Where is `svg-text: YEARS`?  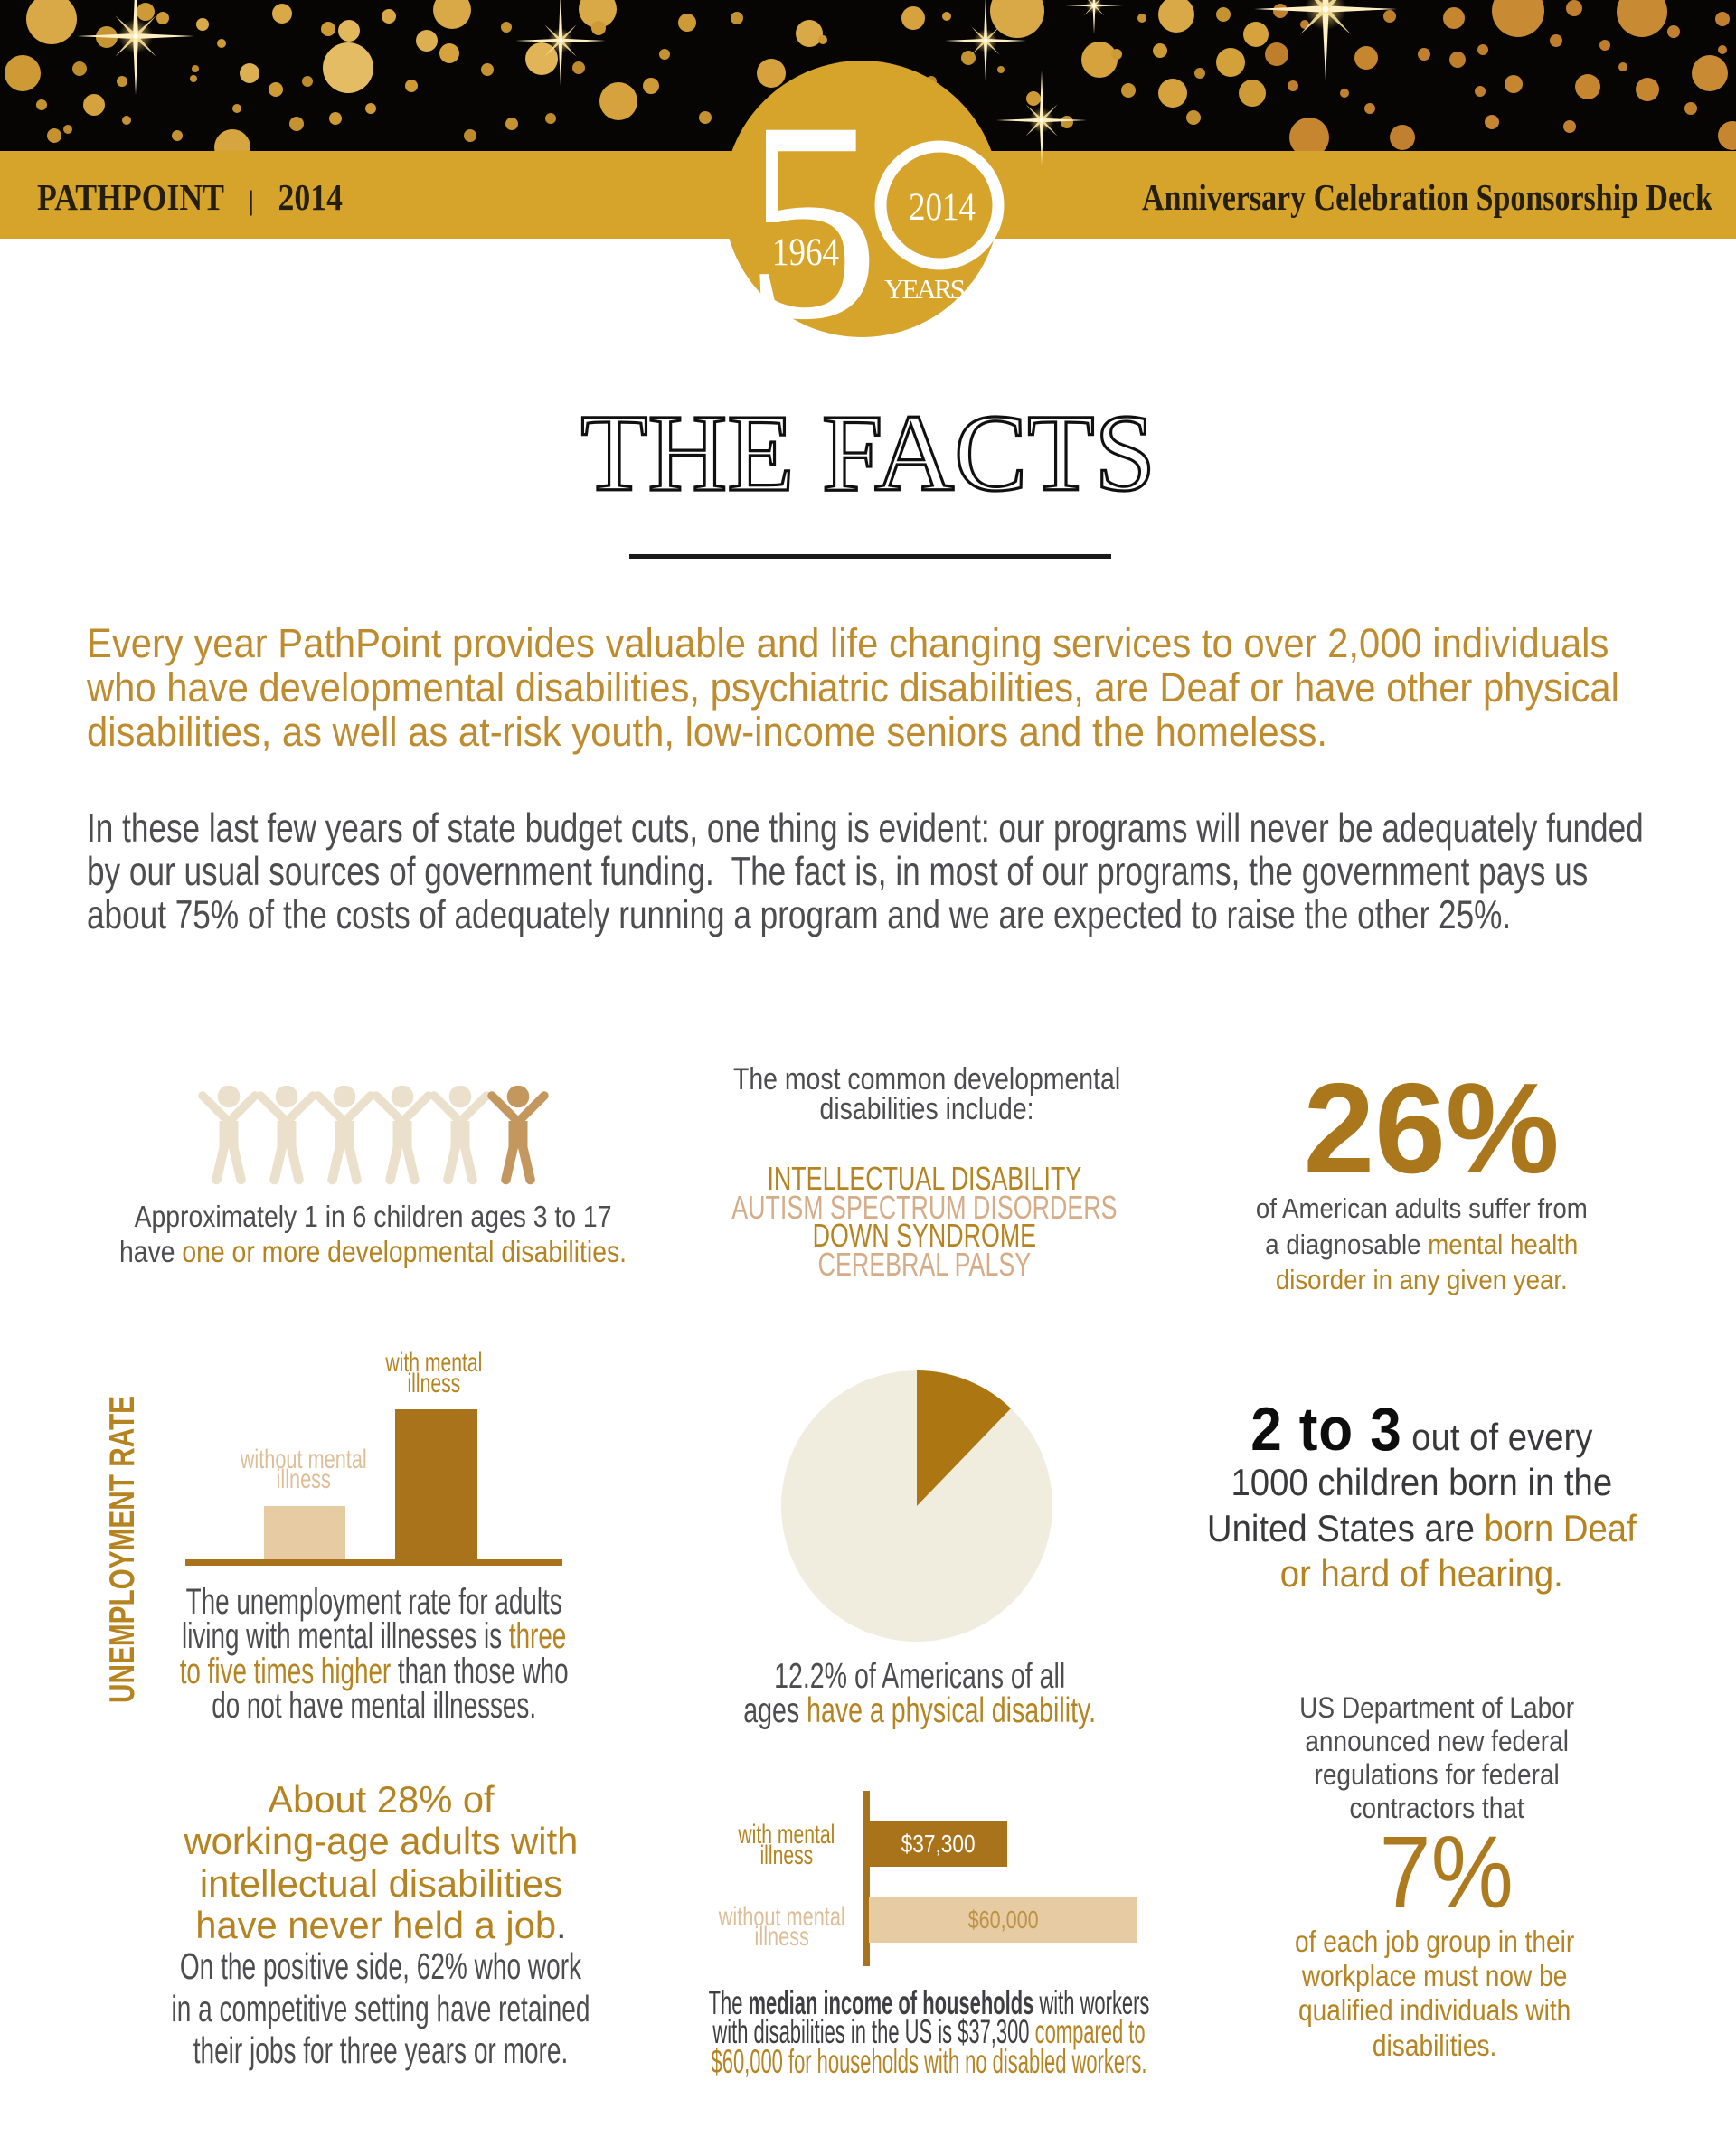 svg-text: YEARS is located at coordinates (925, 289).